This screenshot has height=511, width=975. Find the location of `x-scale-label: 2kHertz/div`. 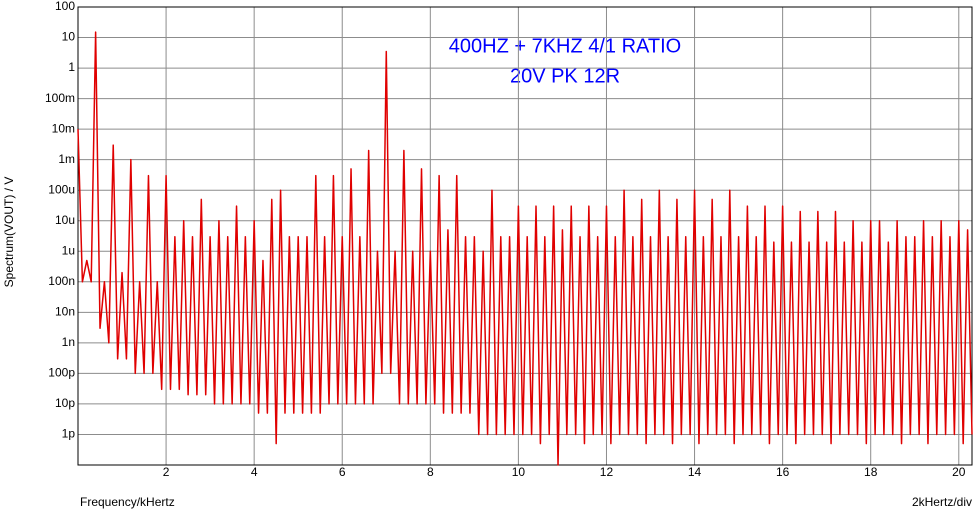

x-scale-label: 2kHertz/div is located at coordinates (942, 502).